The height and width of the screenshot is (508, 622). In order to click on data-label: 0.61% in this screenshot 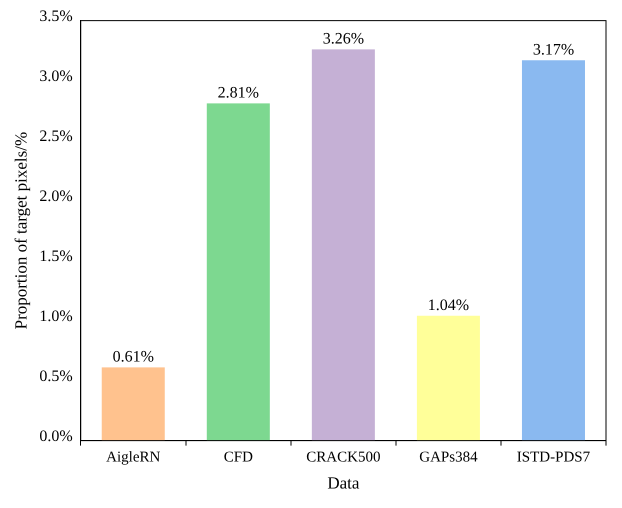, I will do `click(133, 357)`.